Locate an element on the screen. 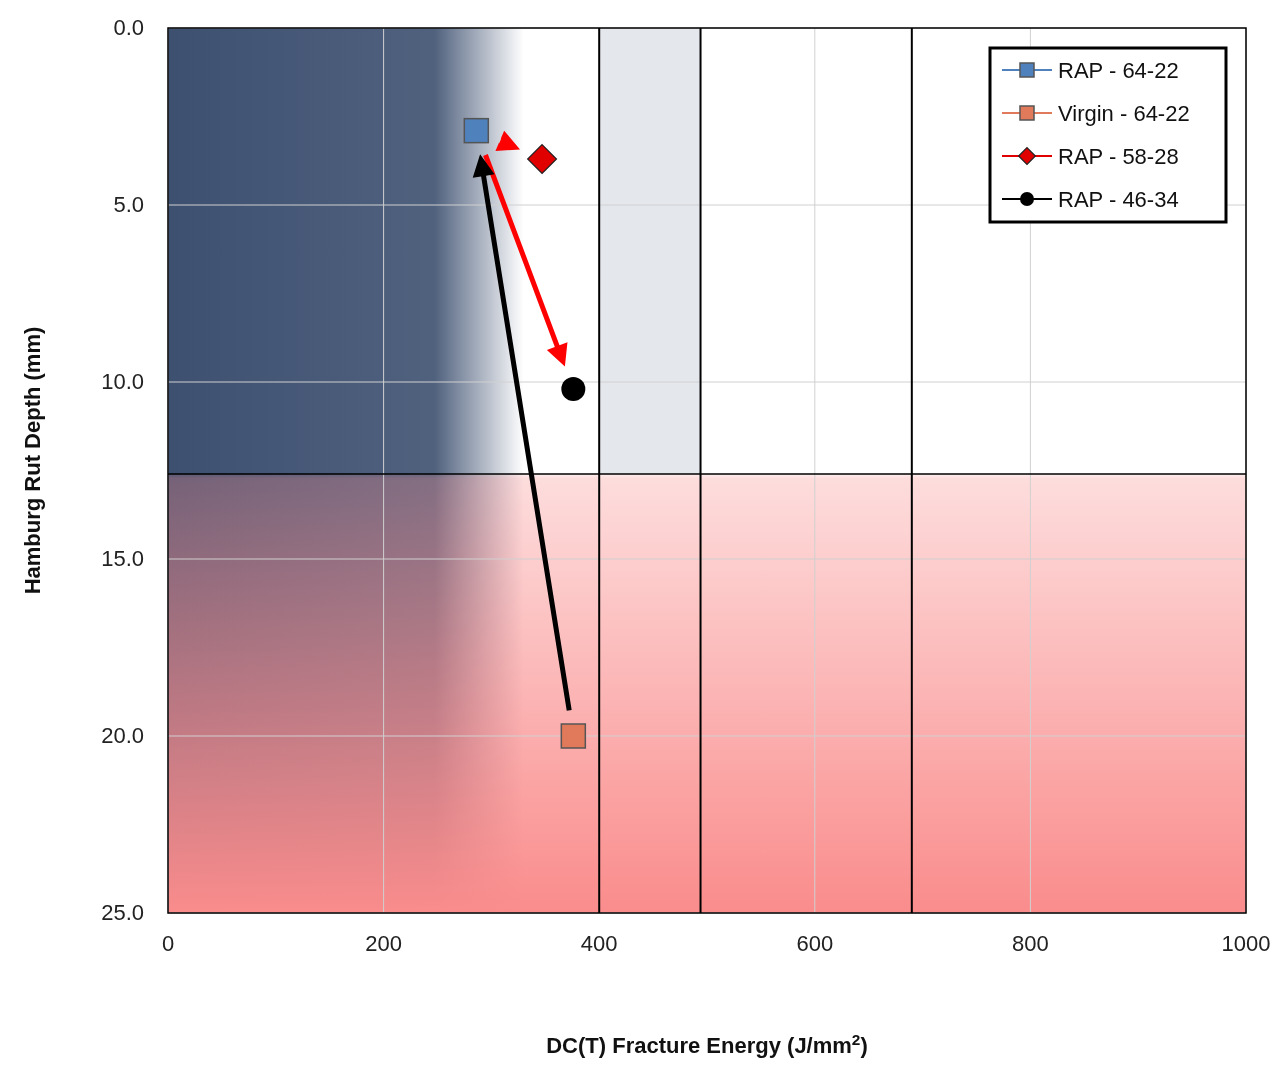 Image resolution: width=1287 pixels, height=1077 pixels. y-axis-title: Hamburg Rut Depth (mm) is located at coordinates (32, 460).